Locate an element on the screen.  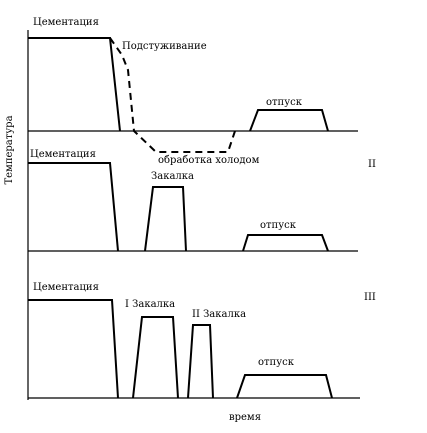
panel-number: III is located at coordinates (370, 297).